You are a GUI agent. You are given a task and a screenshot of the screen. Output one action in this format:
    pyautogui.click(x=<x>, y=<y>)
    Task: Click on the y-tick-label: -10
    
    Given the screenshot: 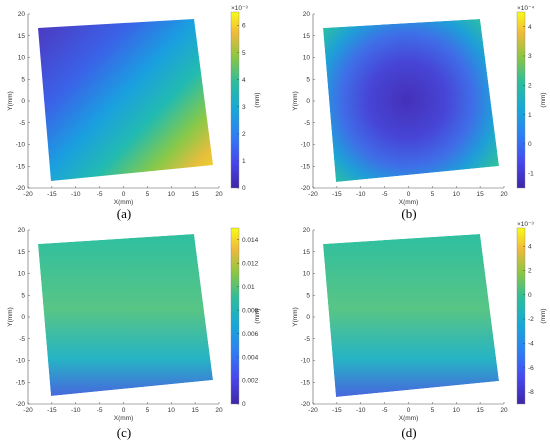 What is the action you would take?
    pyautogui.click(x=306, y=145)
    